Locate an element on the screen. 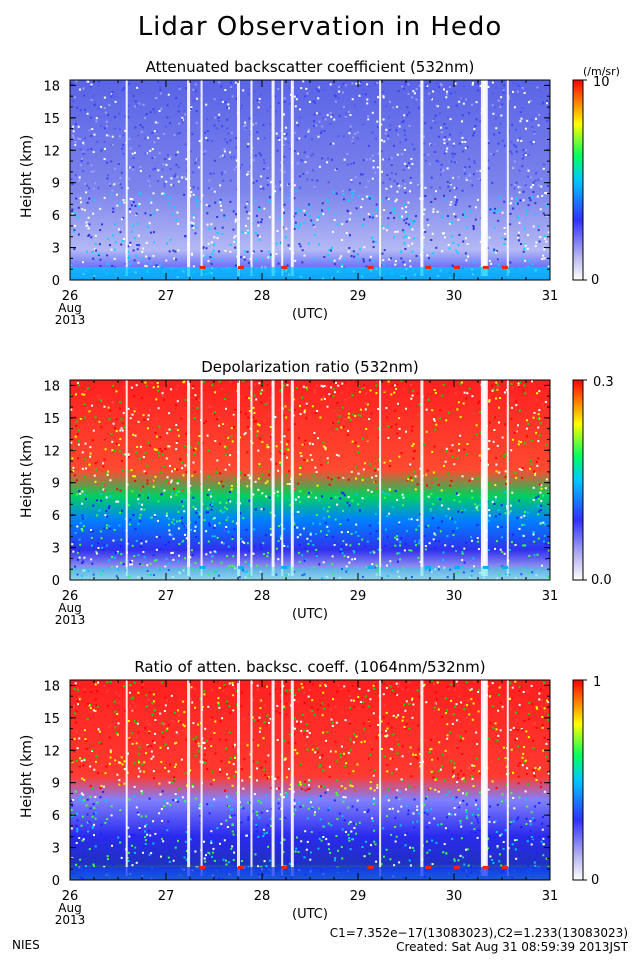 The image size is (640, 960). x-tick-label: 29 is located at coordinates (358, 896).